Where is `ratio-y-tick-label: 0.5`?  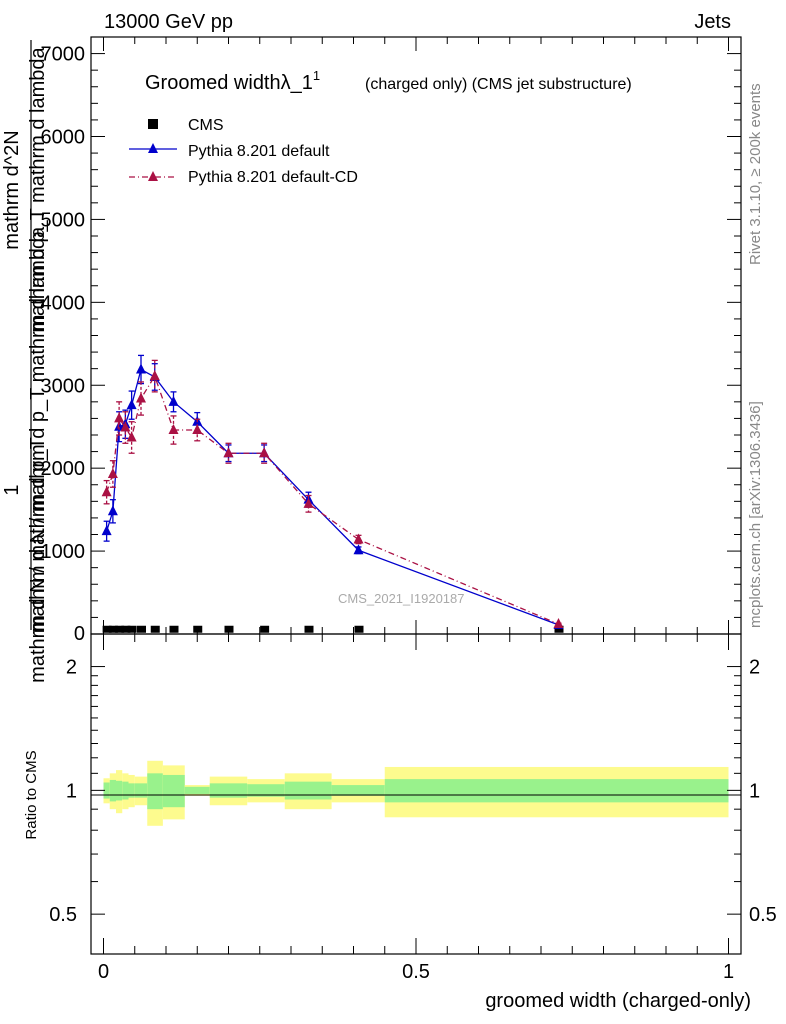
ratio-y-tick-label: 0.5 is located at coordinates (63, 915).